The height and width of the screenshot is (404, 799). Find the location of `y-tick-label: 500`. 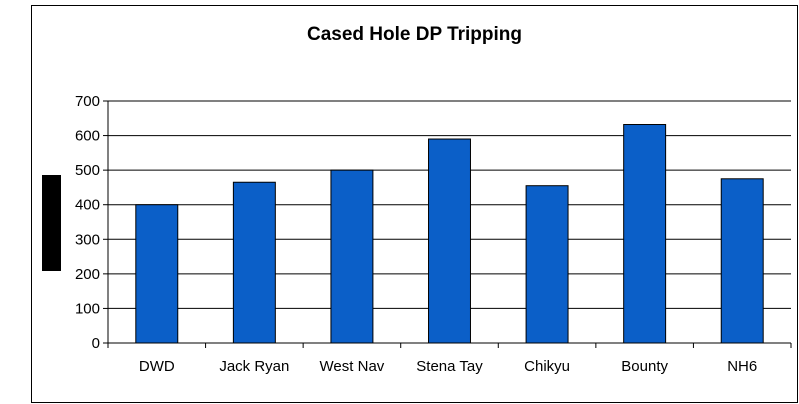

y-tick-label: 500 is located at coordinates (87, 170).